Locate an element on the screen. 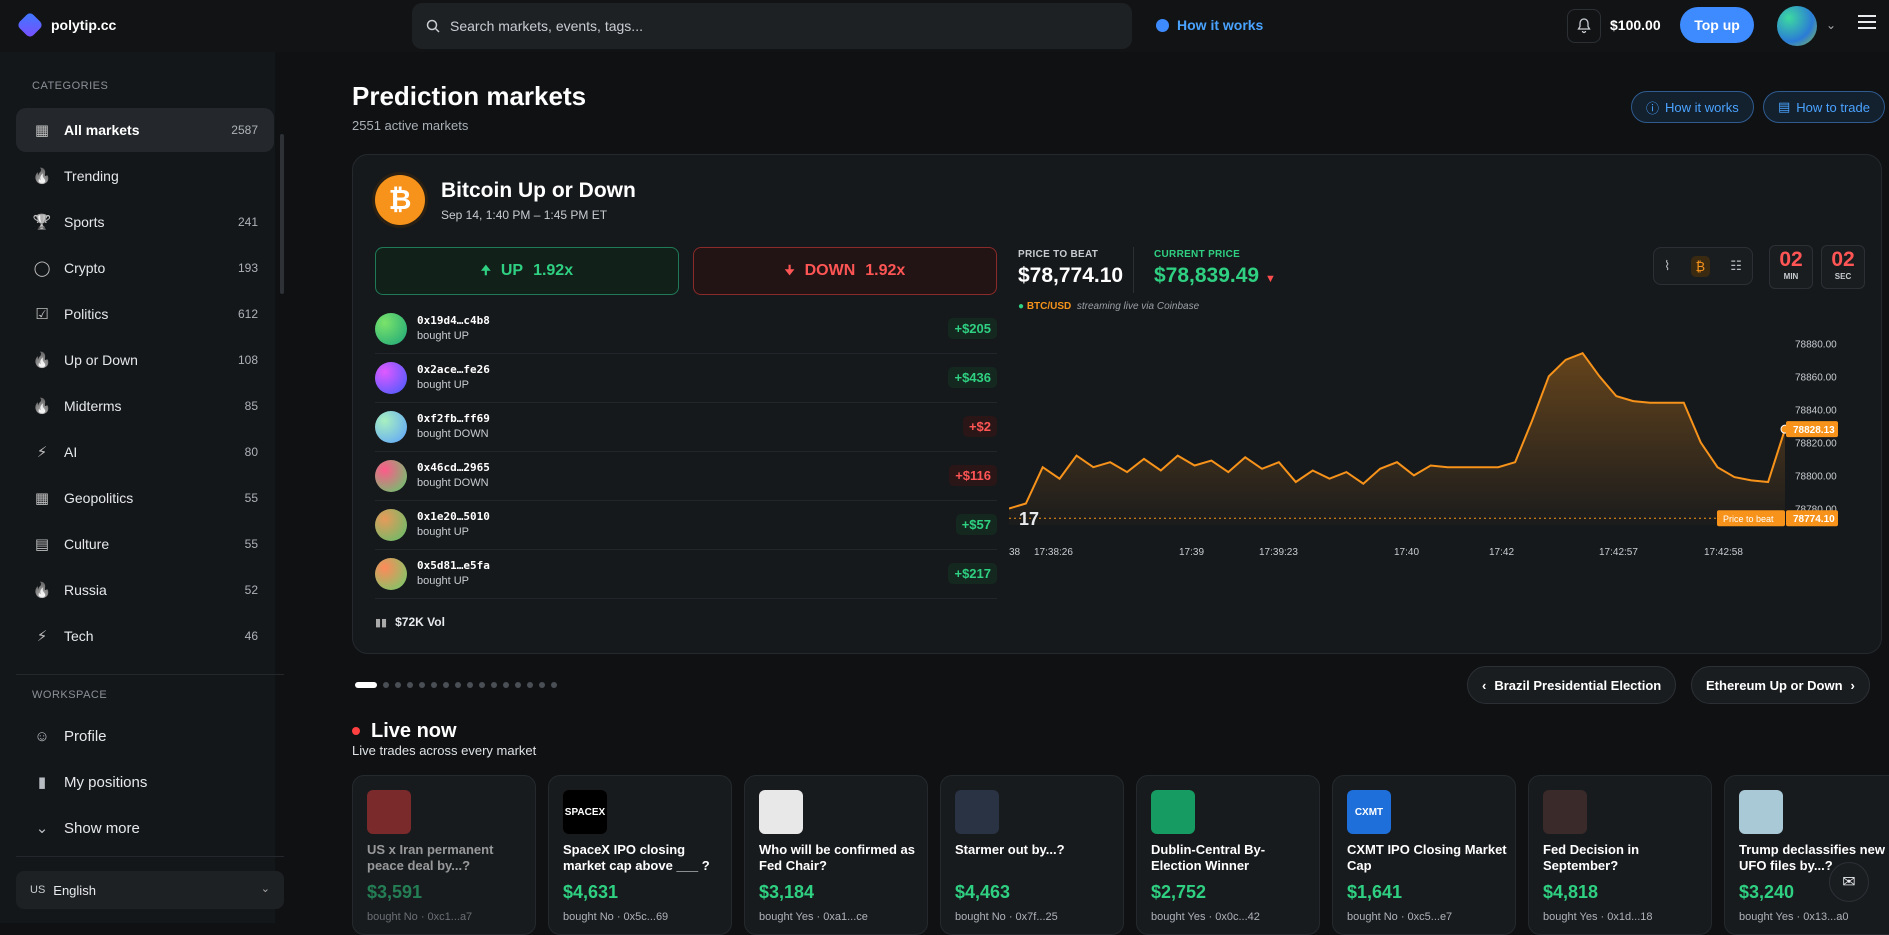 This screenshot has width=1889, height=935. ballot-icon: ☑ is located at coordinates (42, 314).